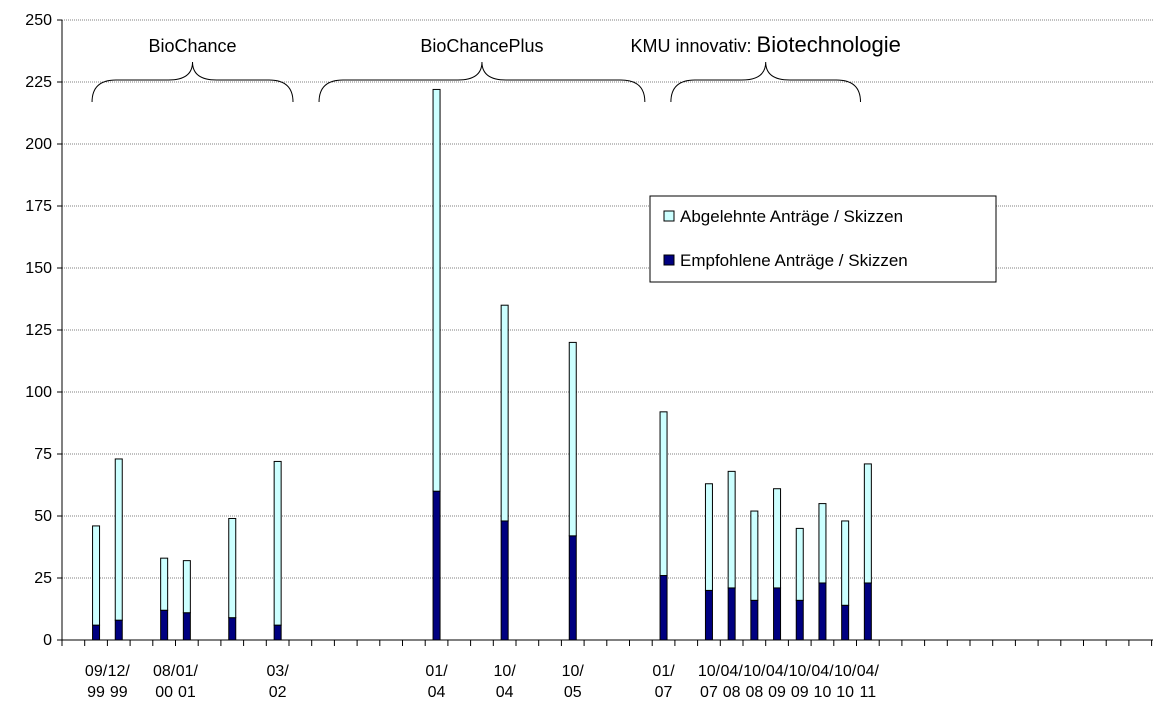  What do you see at coordinates (43, 578) in the screenshot?
I see `y-tick-label: 25` at bounding box center [43, 578].